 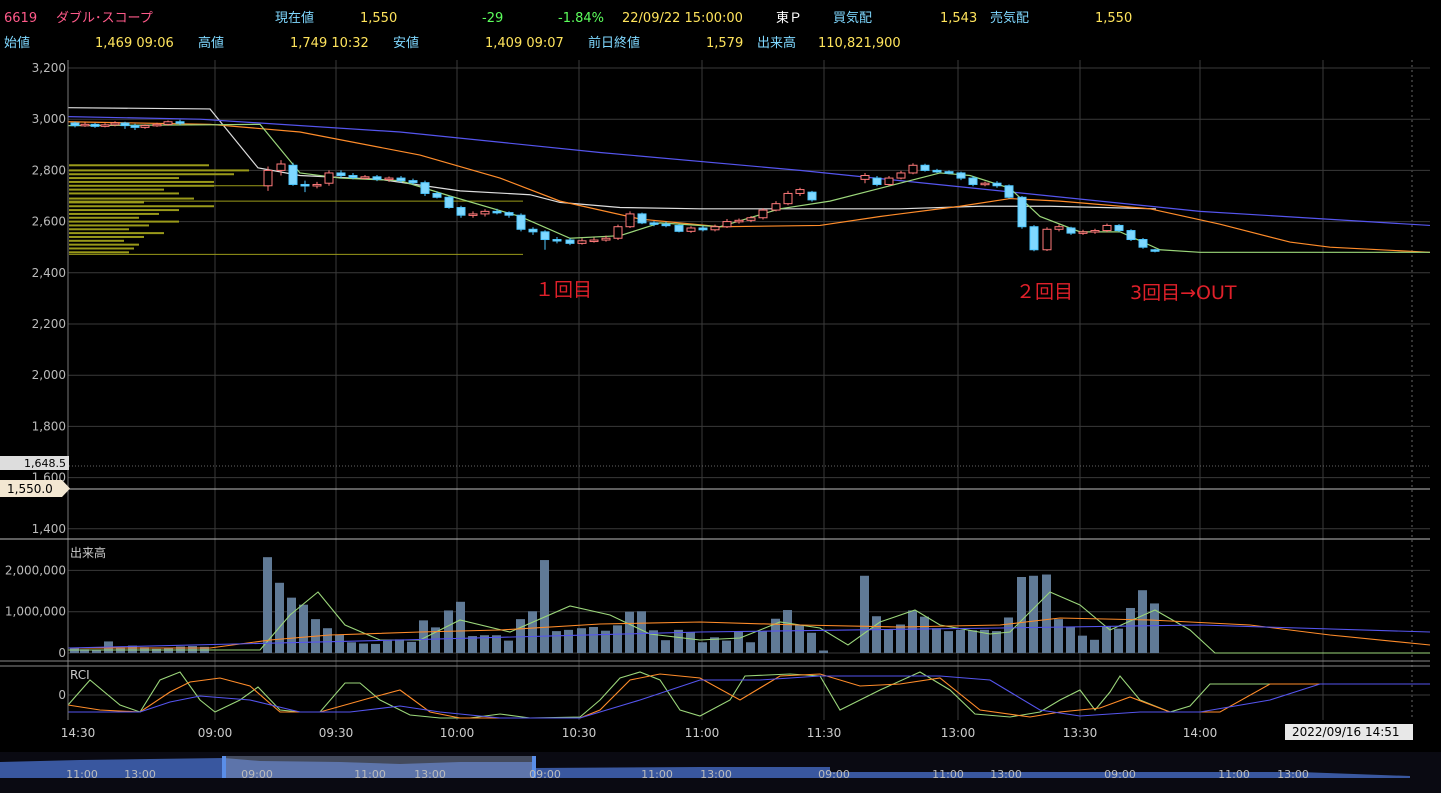 I want to click on price-tick-7: 1,800, so click(x=49, y=426).